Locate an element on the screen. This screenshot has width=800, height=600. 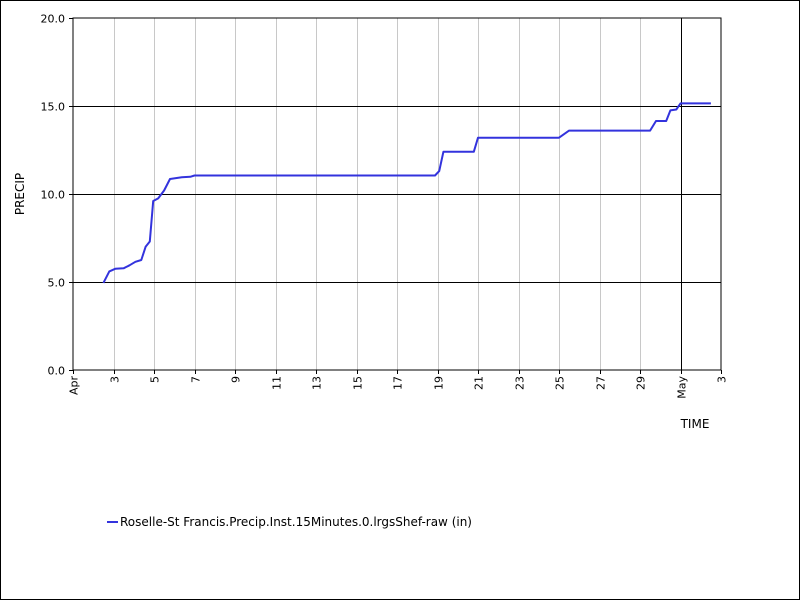
y-tick-label: 5.0 is located at coordinates (57, 283).